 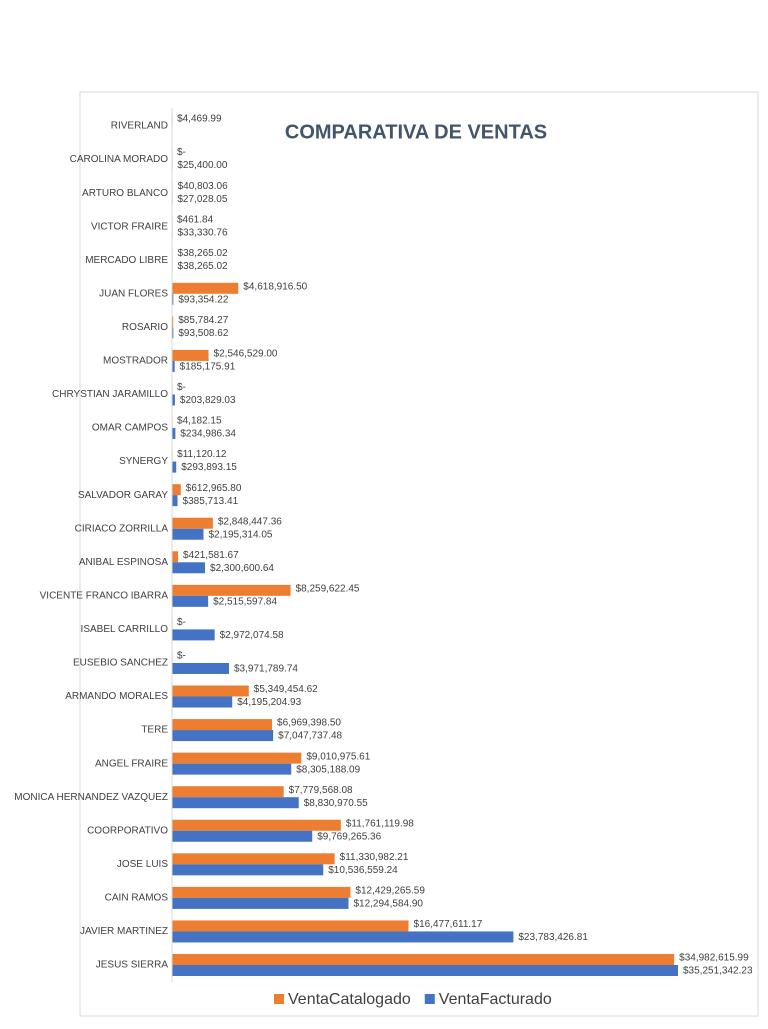 What do you see at coordinates (338, 756) in the screenshot?
I see `value-label: $9,010,975.61` at bounding box center [338, 756].